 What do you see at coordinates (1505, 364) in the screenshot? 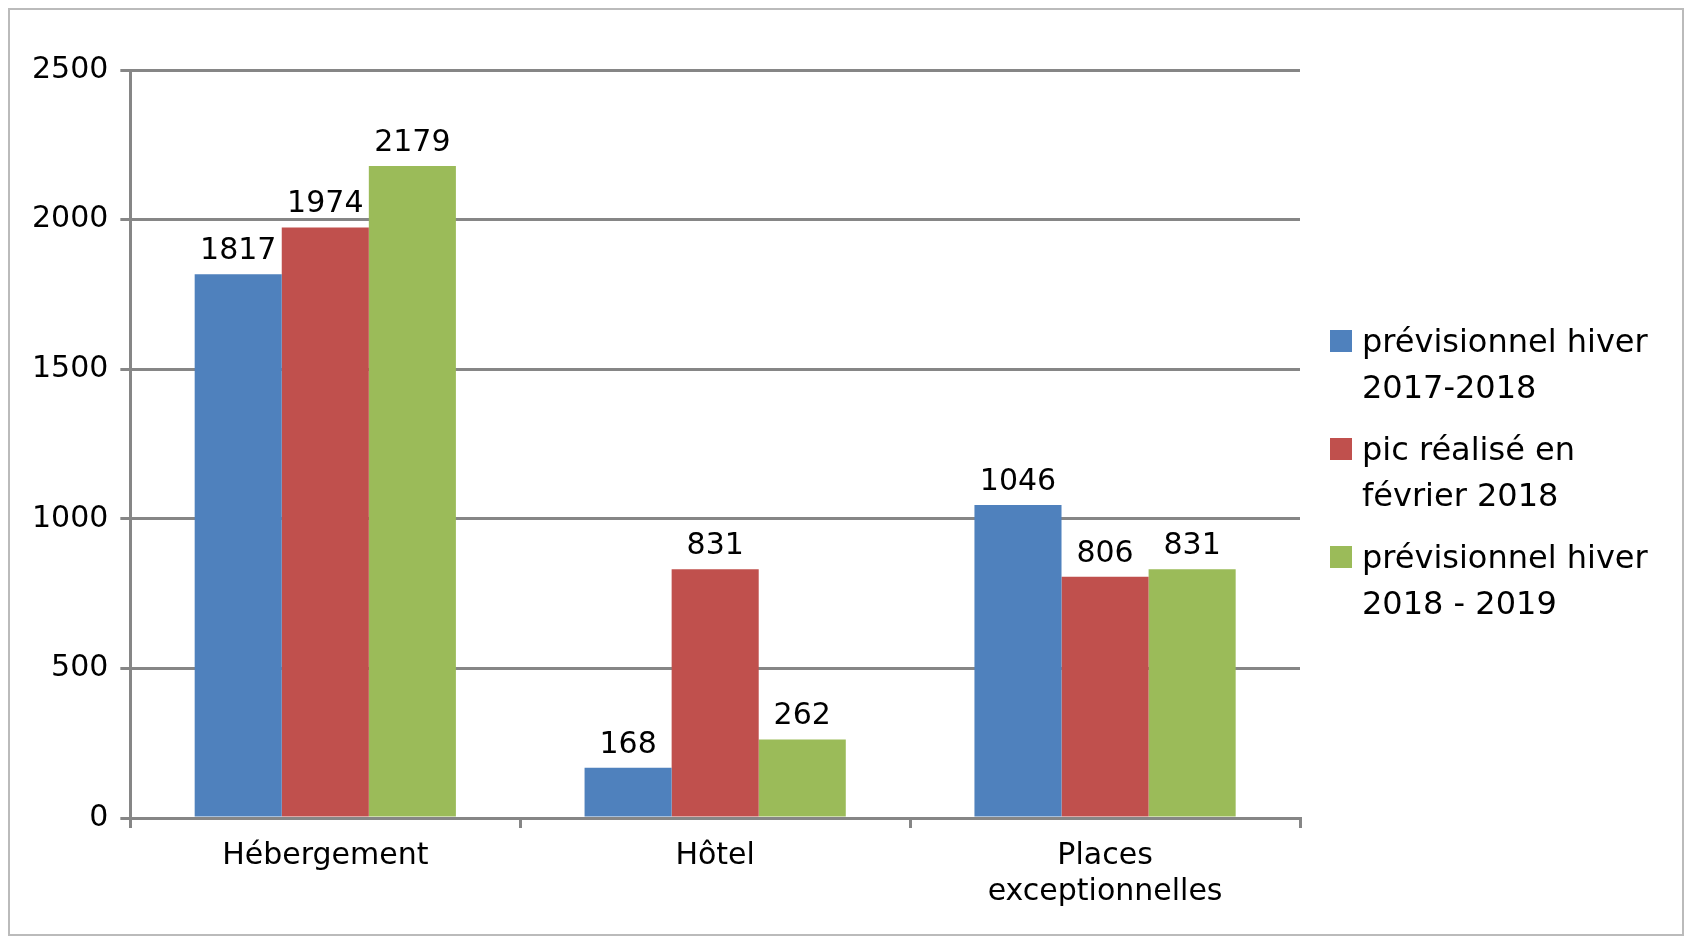
I see `legend-label: prévisionnel hiver 2017-2018` at bounding box center [1505, 364].